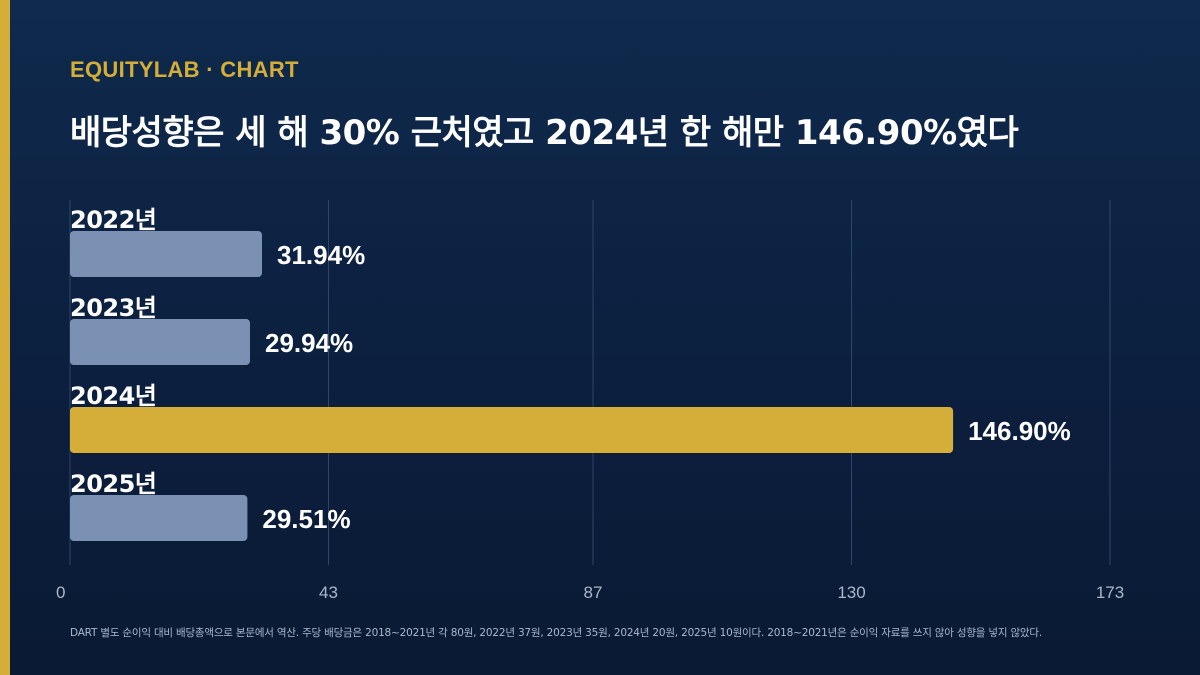  Describe the element at coordinates (328, 592) in the screenshot. I see `x-tick-label: 43` at that location.